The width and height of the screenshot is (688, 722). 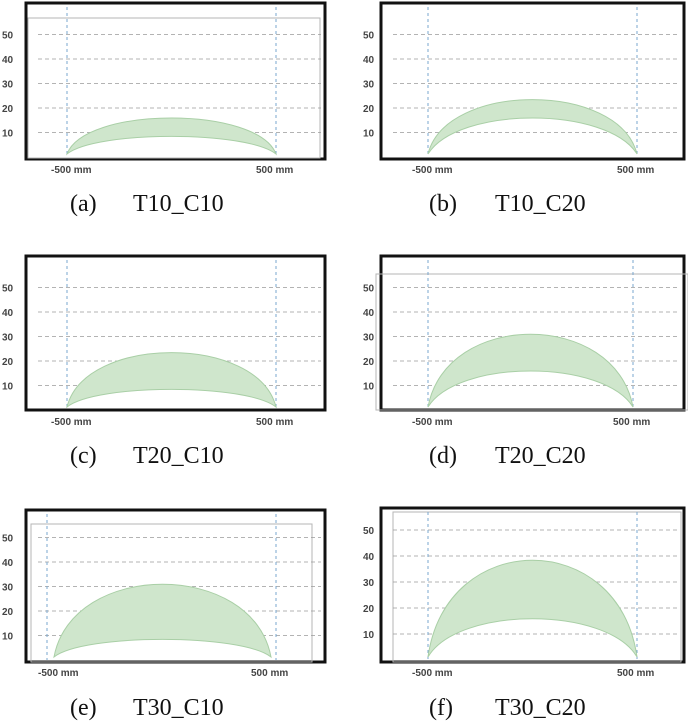 What do you see at coordinates (83, 708) in the screenshot?
I see `caption-letter: (e)` at bounding box center [83, 708].